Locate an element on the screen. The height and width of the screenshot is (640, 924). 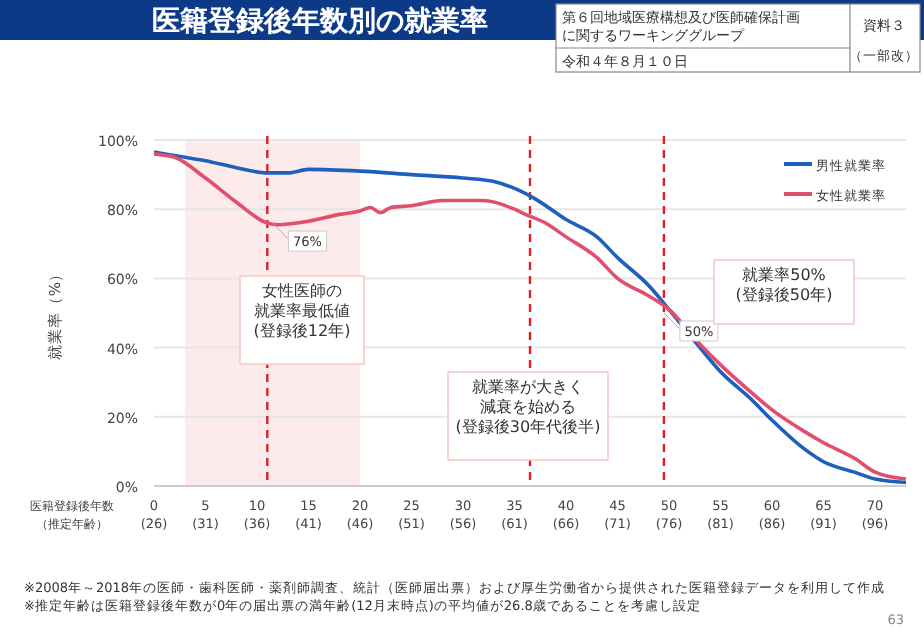
annotation: 就業率50%(登録後50年) is located at coordinates (784, 285).